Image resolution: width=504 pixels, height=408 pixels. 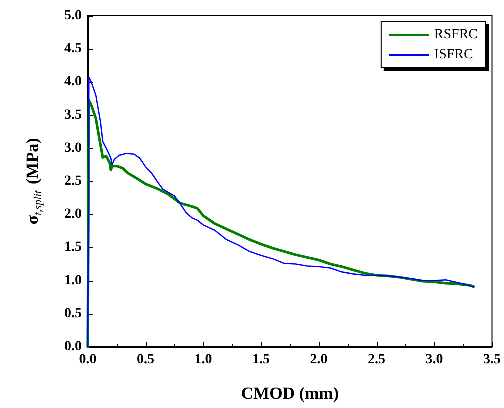 I want to click on y-axis-title: σt,split (MPa), so click(x=33, y=181).